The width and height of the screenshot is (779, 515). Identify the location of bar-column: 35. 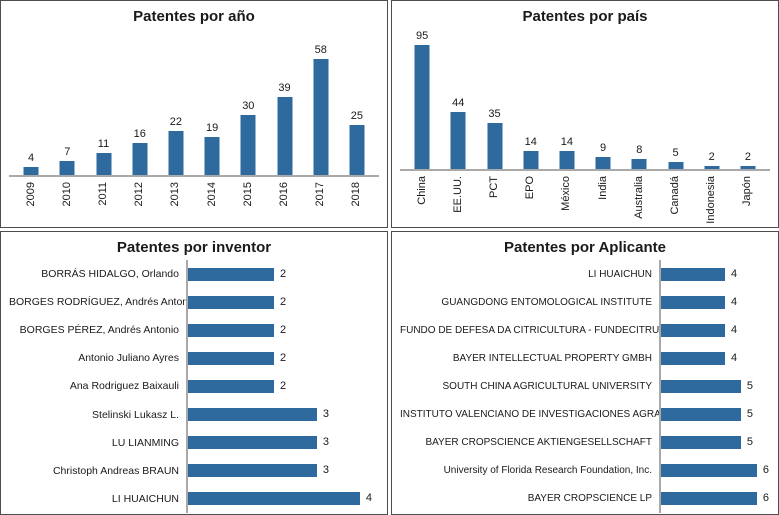
(494, 98).